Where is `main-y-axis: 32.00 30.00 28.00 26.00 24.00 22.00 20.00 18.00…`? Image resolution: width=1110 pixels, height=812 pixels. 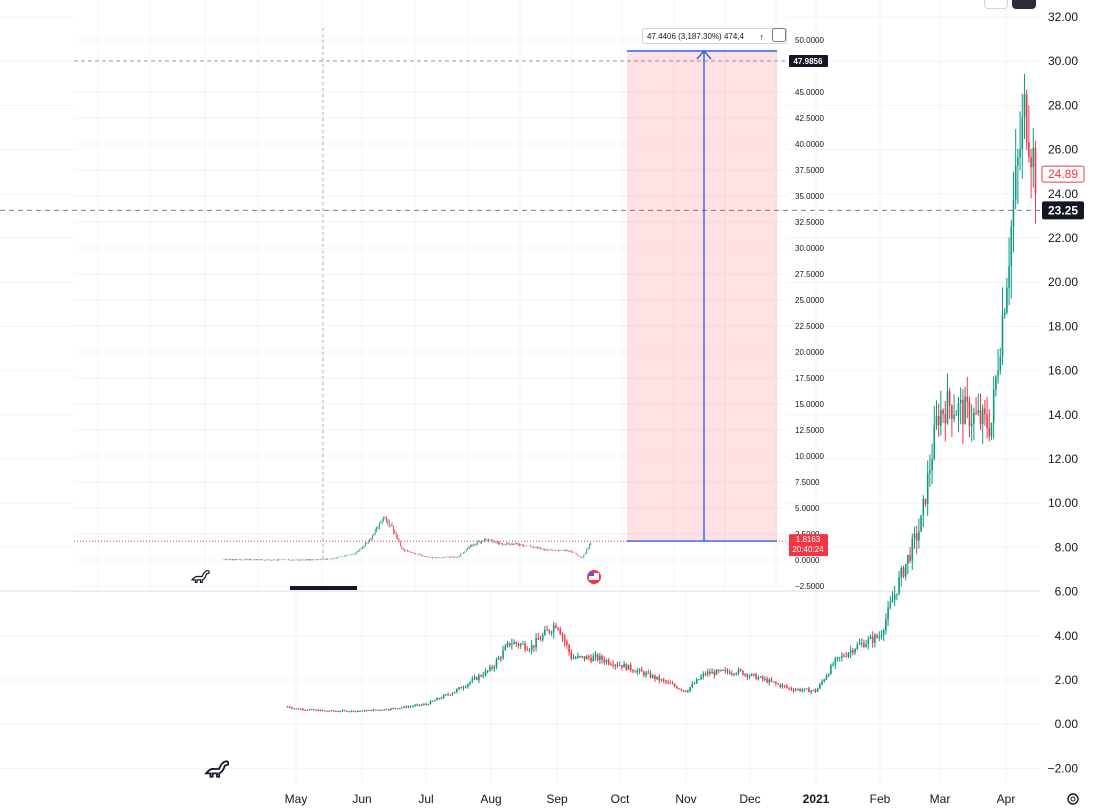 main-y-axis: 32.00 30.00 28.00 26.00 24.00 22.00 20.00 18.00… is located at coordinates (1063, 392).